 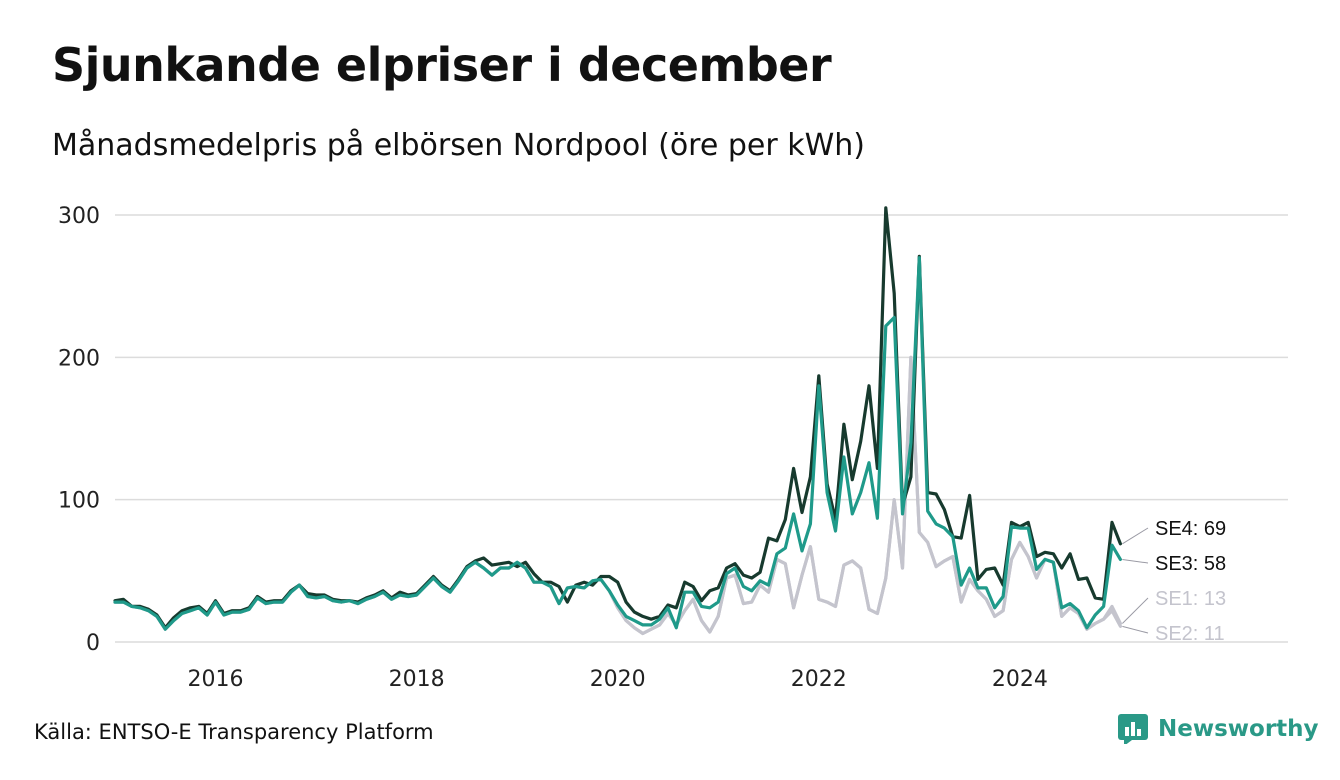 What do you see at coordinates (234, 732) in the screenshot?
I see `source-note: Källa: ENTSO-E Transparency Platform` at bounding box center [234, 732].